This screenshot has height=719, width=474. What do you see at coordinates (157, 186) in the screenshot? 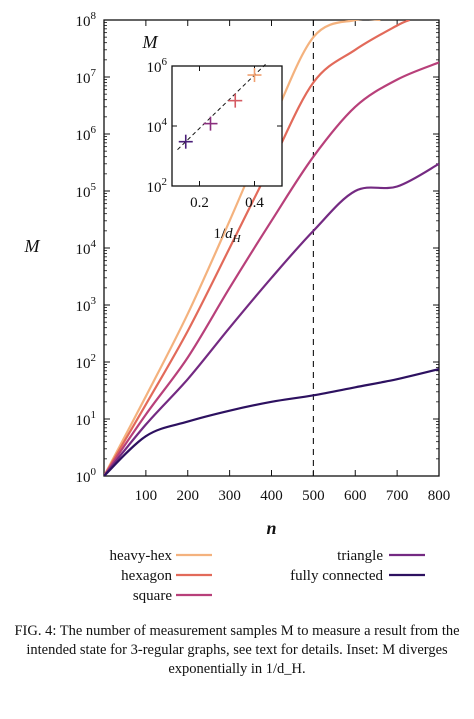
I see `inset-y-tick-label: 10²` at bounding box center [157, 186].